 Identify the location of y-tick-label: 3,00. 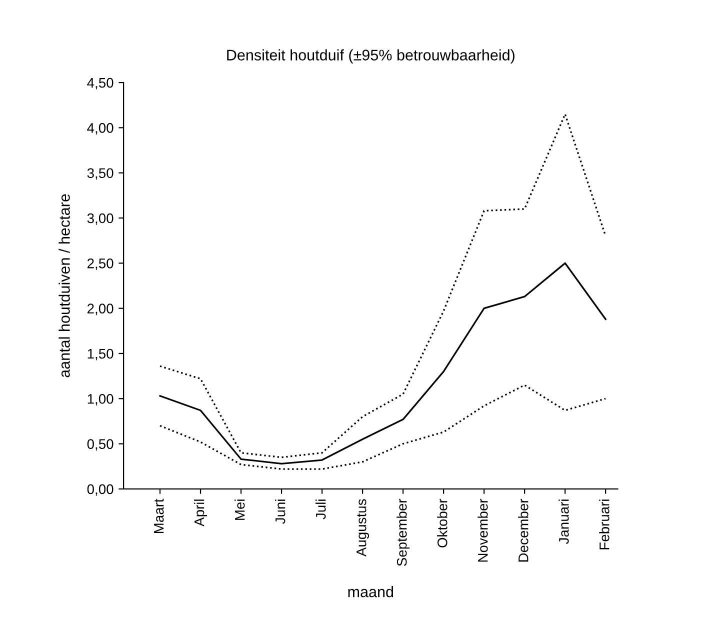
(100, 219).